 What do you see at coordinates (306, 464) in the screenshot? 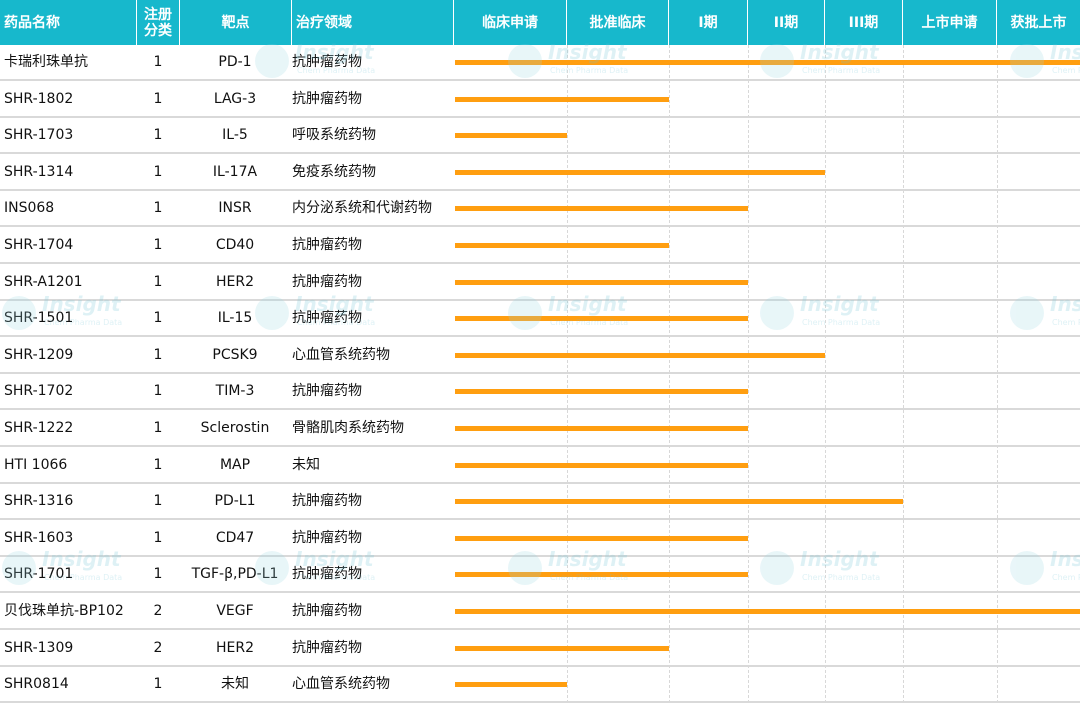
I see `therapeutic-area: 未知` at bounding box center [306, 464].